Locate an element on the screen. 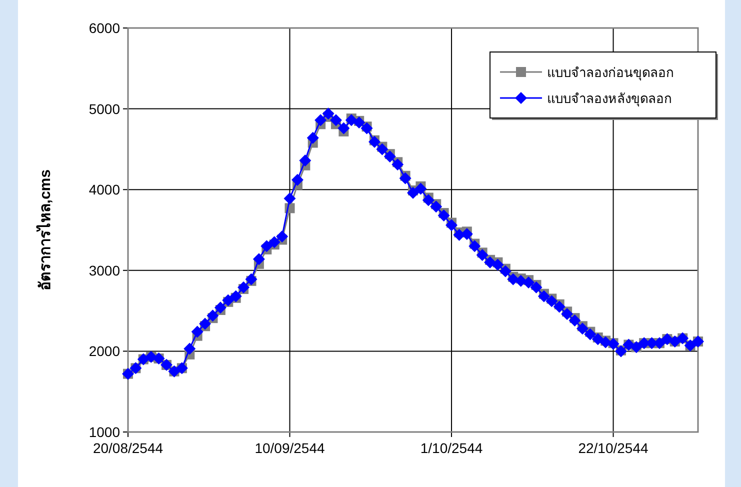  x-tick-label: 1/10/2544 is located at coordinates (451, 448).